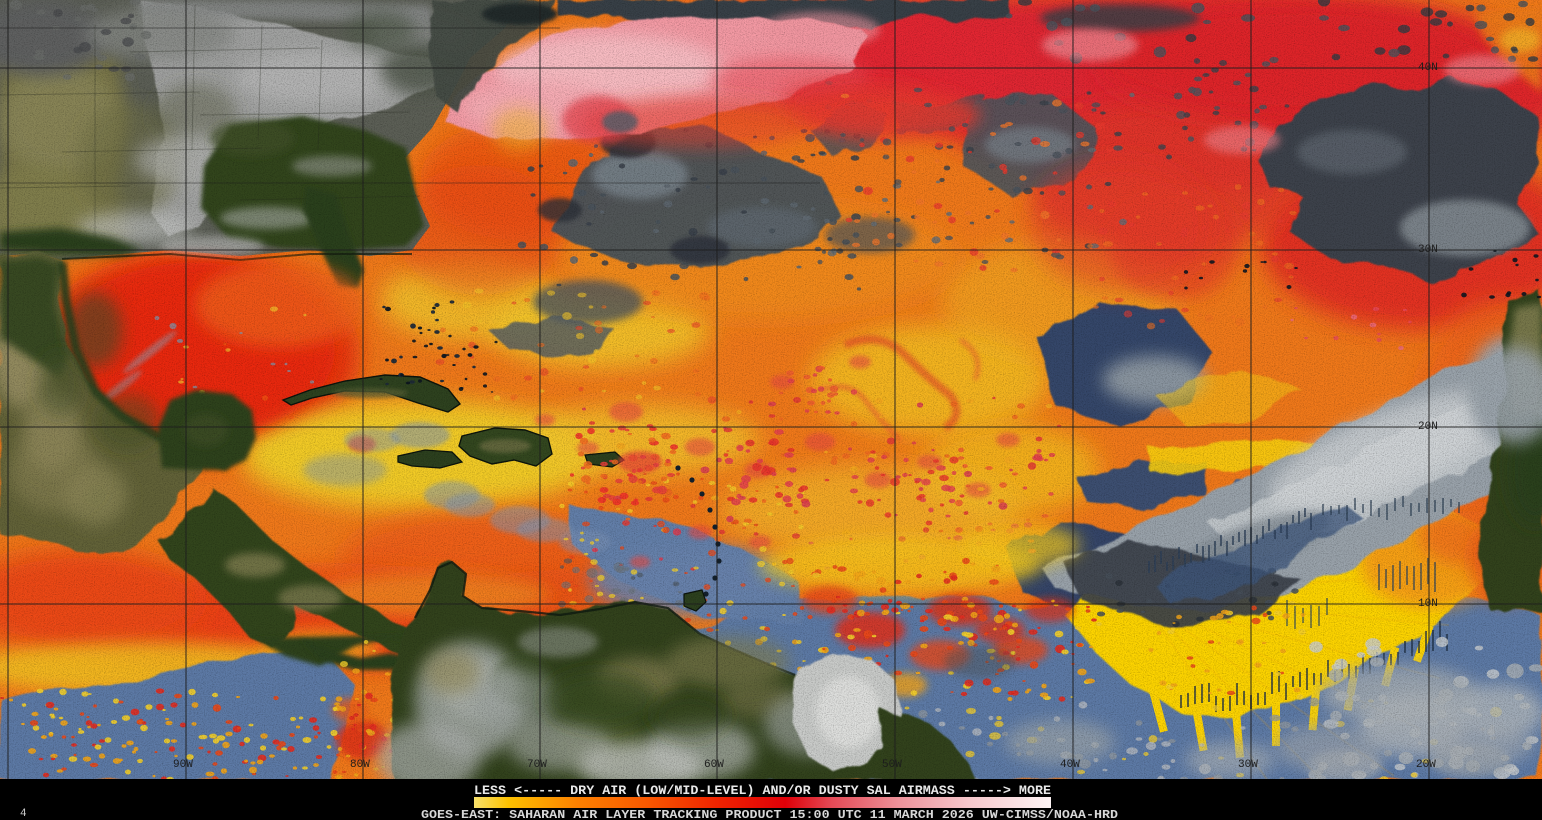 This screenshot has width=1542, height=820. I want to click on svg-text: 40W, so click(1070, 765).